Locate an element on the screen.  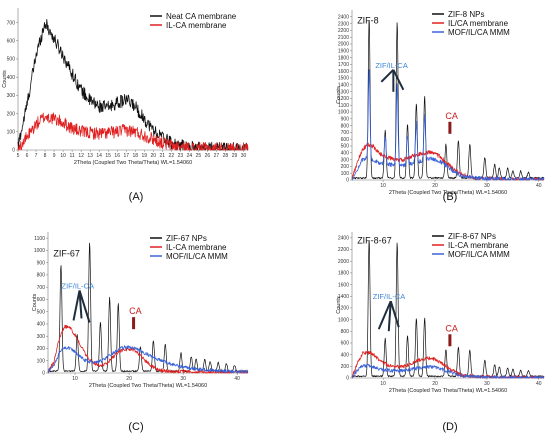
x-tick-label: 26 is located at coordinates (208, 156).